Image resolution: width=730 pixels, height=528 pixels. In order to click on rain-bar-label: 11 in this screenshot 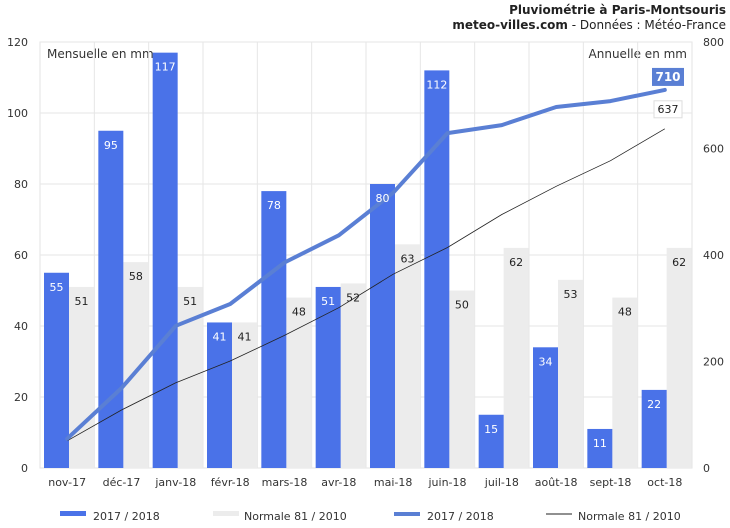, I will do `click(600, 443)`.